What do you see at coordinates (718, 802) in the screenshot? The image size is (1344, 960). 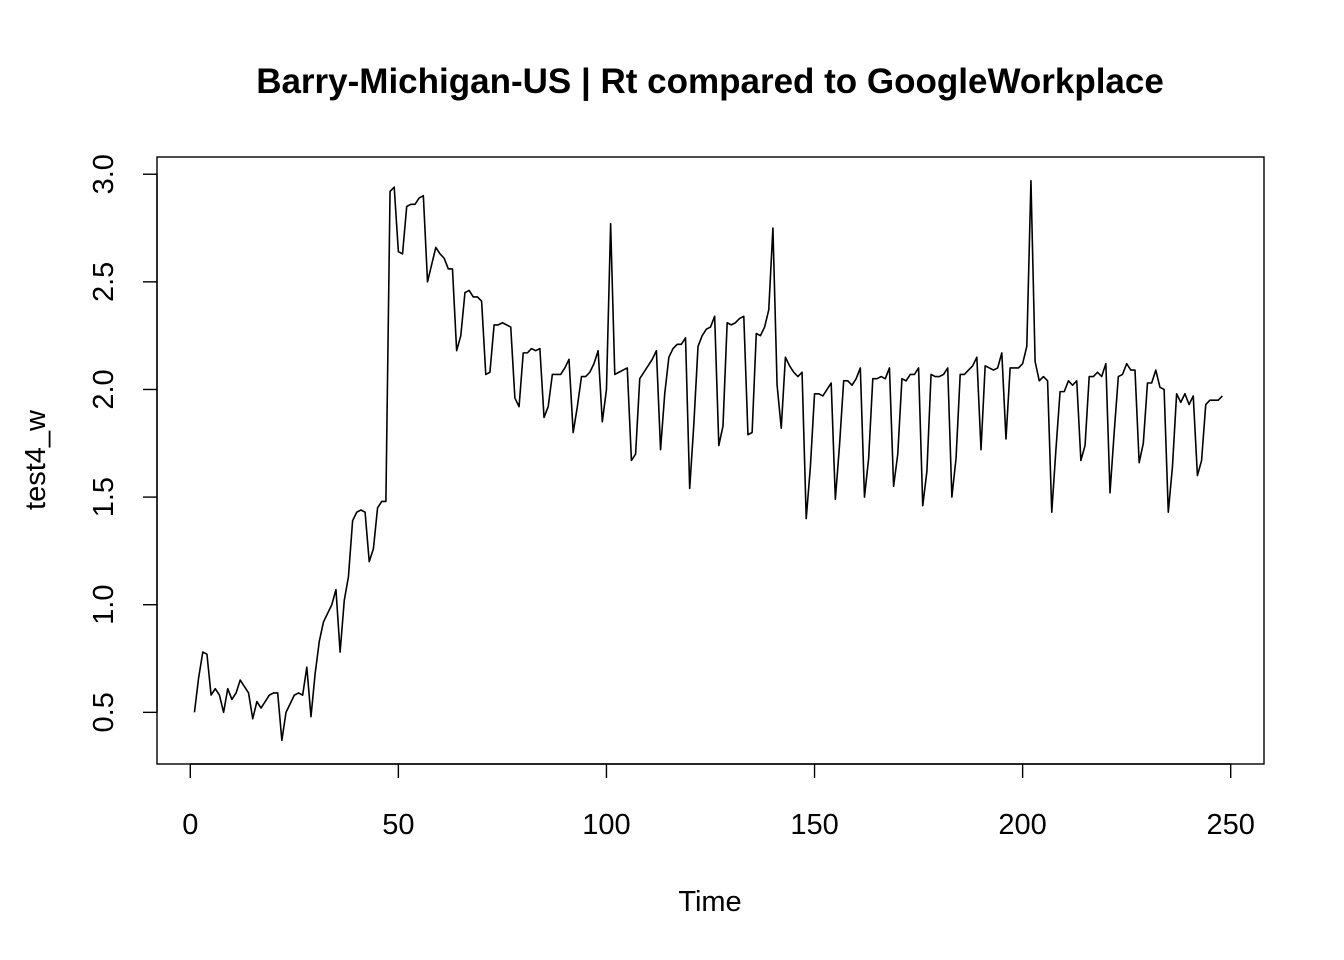 I see `x-axis: 0 50 100 150 200 250` at bounding box center [718, 802].